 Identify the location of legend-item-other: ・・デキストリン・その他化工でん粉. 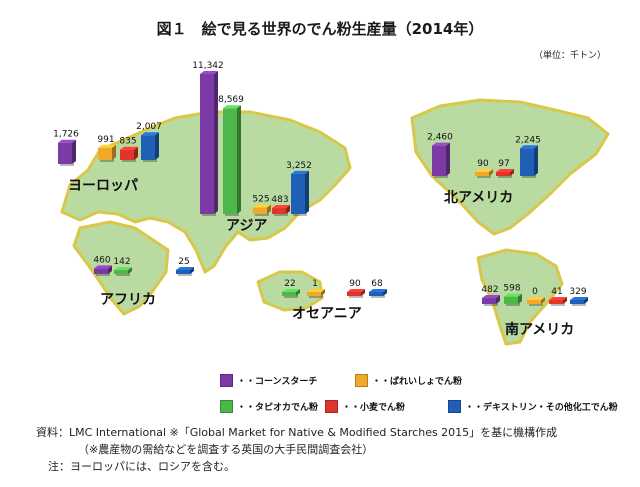
(533, 406).